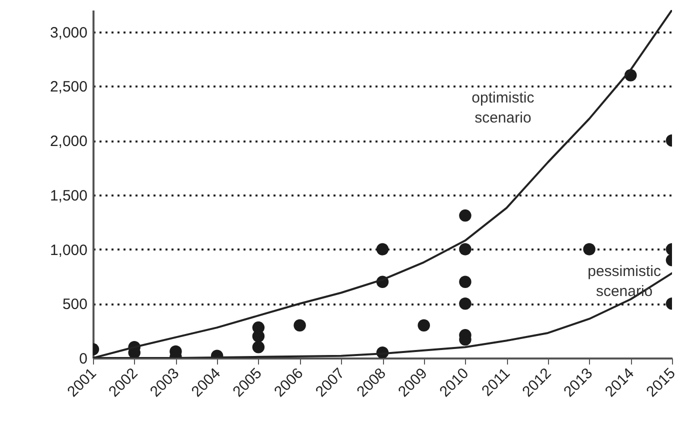 The height and width of the screenshot is (438, 684). Describe the element at coordinates (69, 33) in the screenshot. I see `y-tick-label: 3,000` at that location.